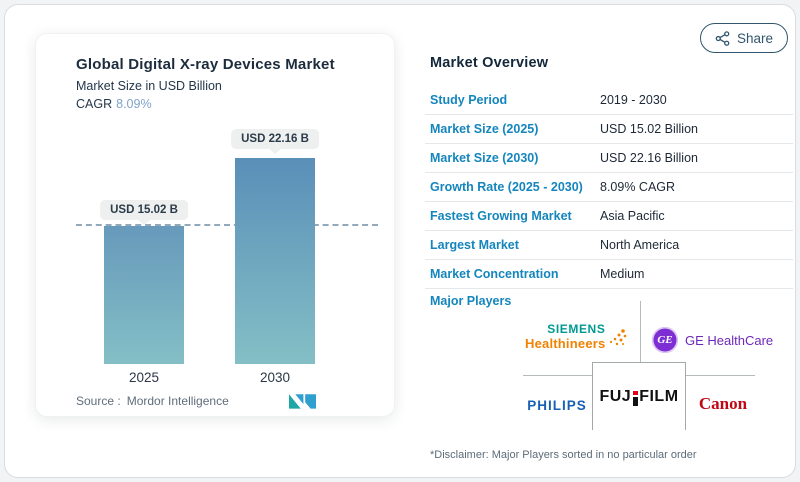  Describe the element at coordinates (638, 187) in the screenshot. I see `row-value: 8.09% CAGR` at that location.